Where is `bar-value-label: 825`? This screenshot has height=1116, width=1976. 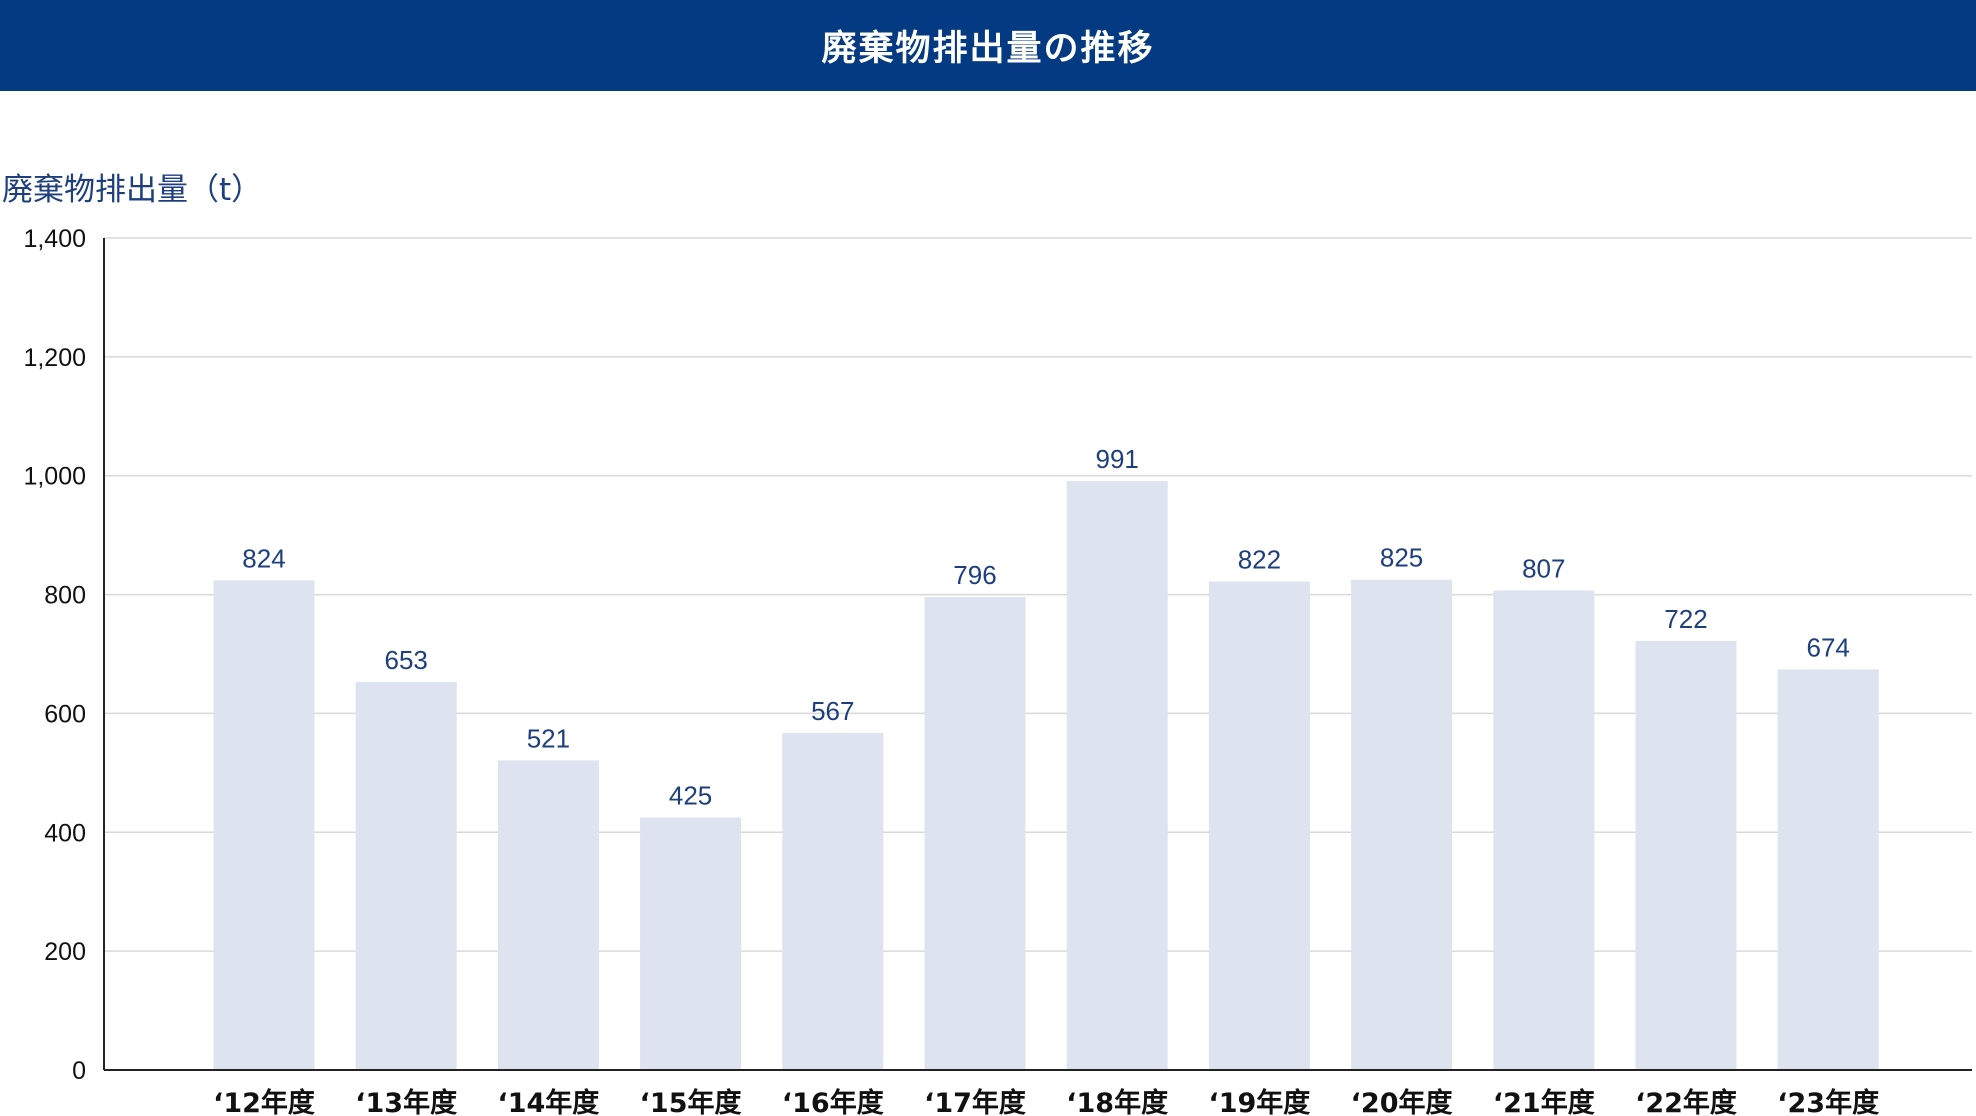 bar-value-label: 825 is located at coordinates (1401, 558).